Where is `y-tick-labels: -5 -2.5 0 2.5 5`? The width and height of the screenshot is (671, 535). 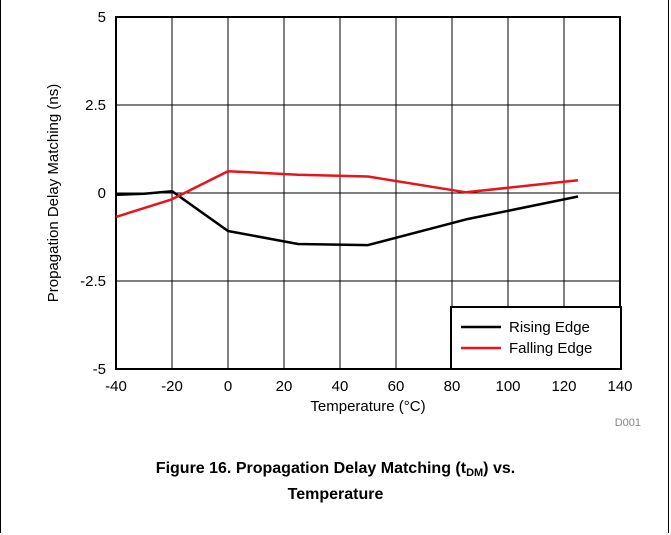 y-tick-labels: -5 -2.5 0 2.5 5 is located at coordinates (93, 193).